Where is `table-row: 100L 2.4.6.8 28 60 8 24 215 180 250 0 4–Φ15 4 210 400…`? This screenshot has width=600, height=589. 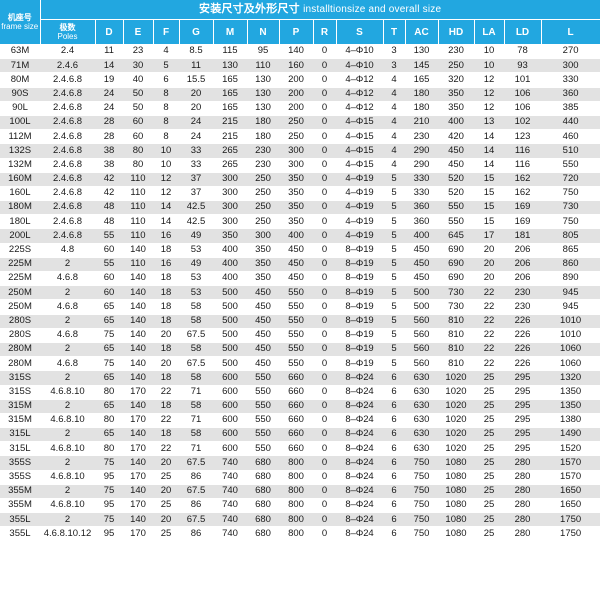
table-row: 100L 2.4.6.8 28 60 8 24 215 180 250 0 4–Φ15 4 210 400… is located at coordinates (300, 123).